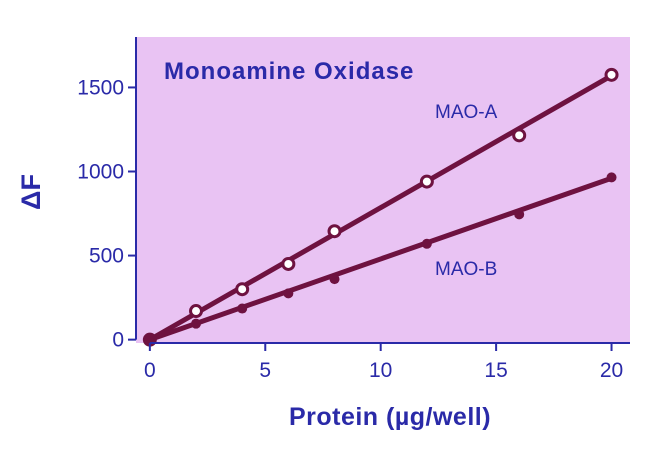  Describe the element at coordinates (611, 370) in the screenshot. I see `x-tick-label: 20` at that location.